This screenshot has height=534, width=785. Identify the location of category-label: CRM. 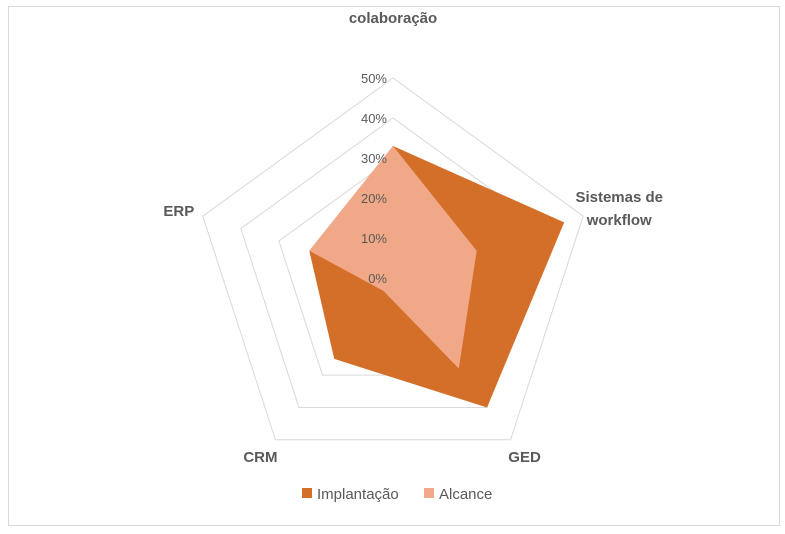
(260, 457).